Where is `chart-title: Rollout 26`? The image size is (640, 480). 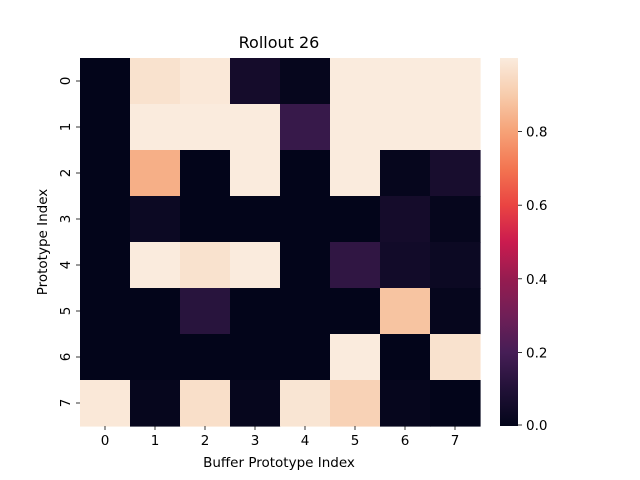
chart-title: Rollout 26 is located at coordinates (279, 42).